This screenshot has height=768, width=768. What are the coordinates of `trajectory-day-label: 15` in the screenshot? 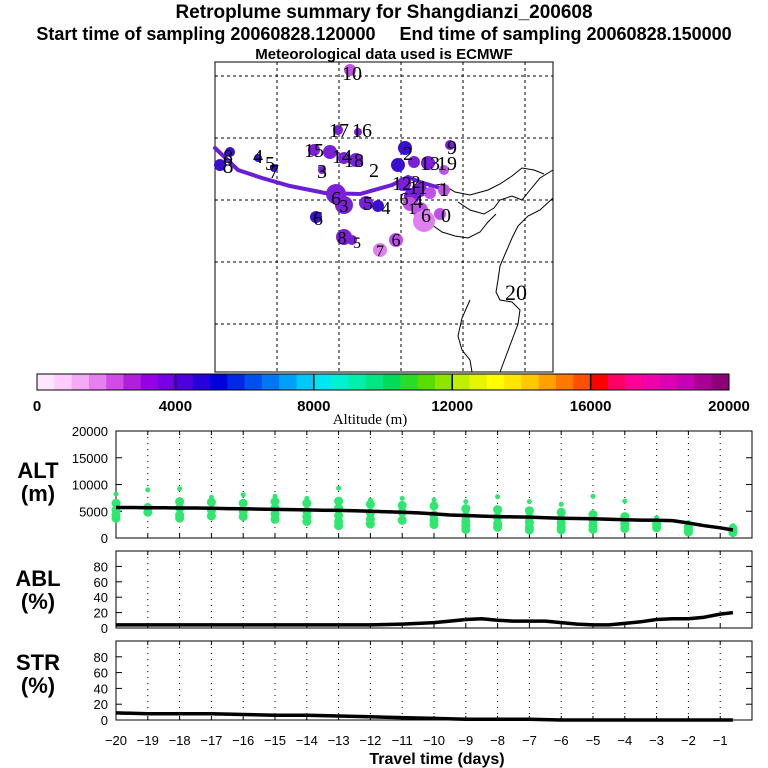 It's located at (314, 151).